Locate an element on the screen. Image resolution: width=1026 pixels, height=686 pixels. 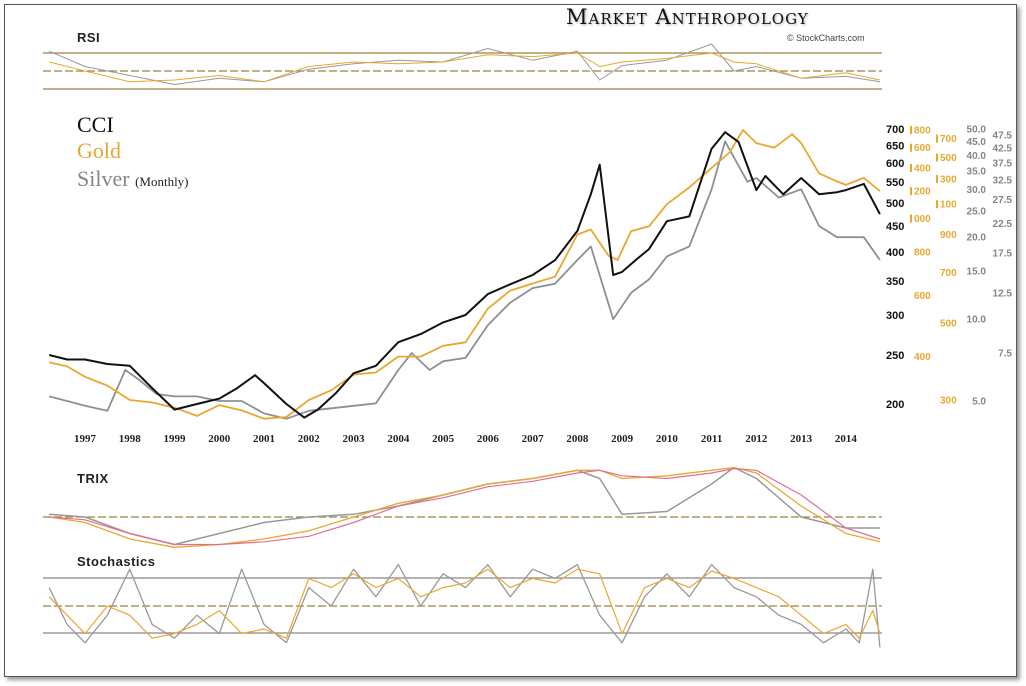
cci-axis-tick: 250 is located at coordinates (895, 356).